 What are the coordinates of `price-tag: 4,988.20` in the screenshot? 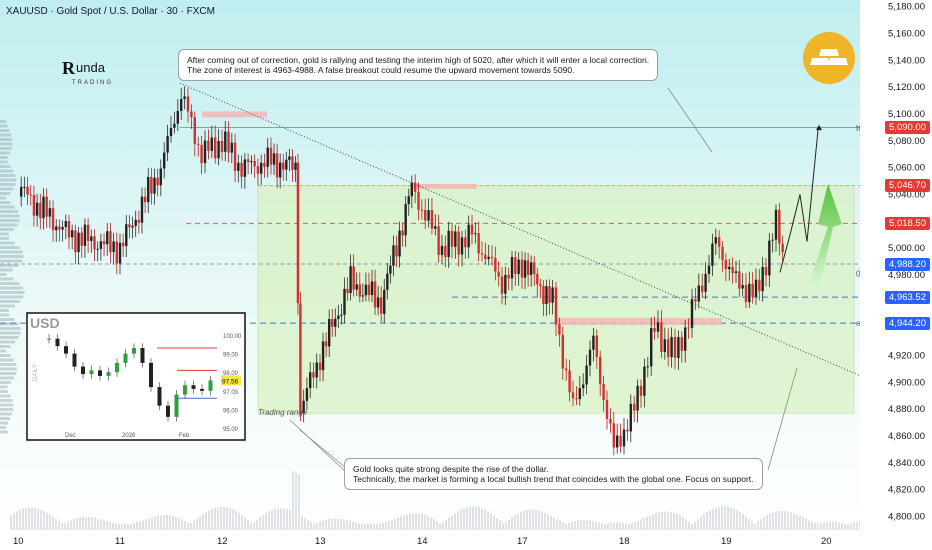 It's located at (907, 264).